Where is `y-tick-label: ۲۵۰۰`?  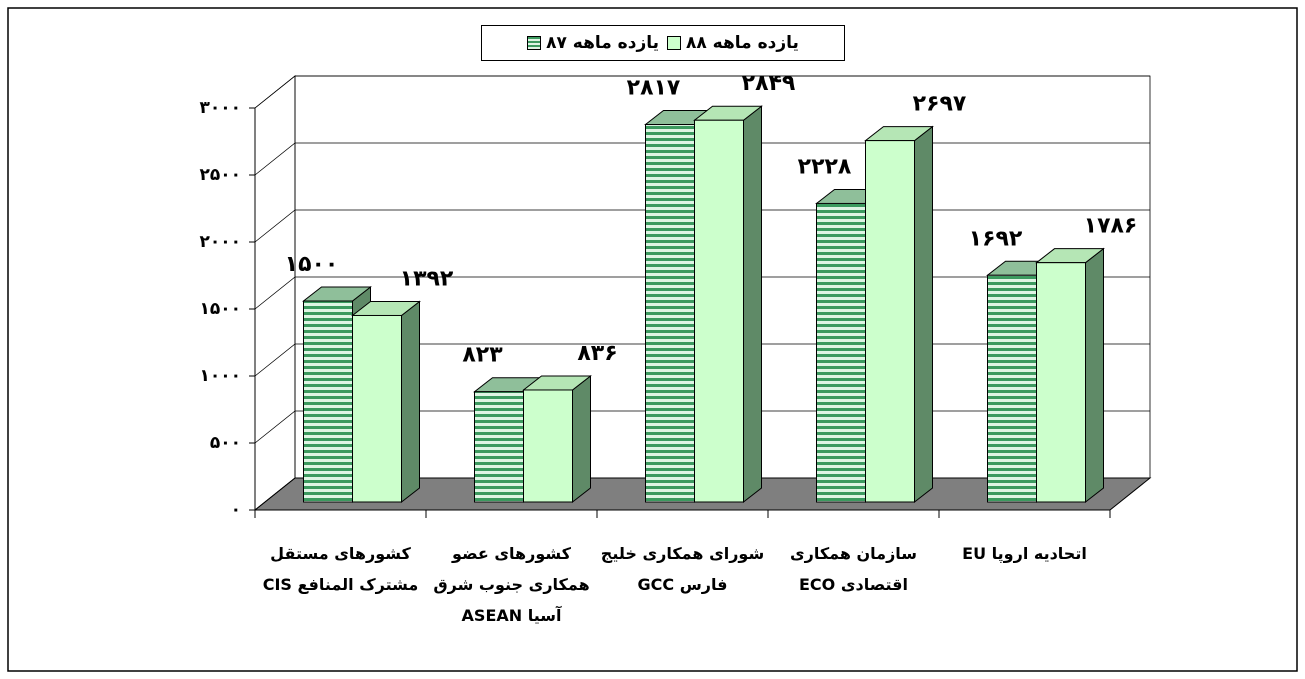
y-tick-label: ۲۵۰۰ is located at coordinates (220, 175).